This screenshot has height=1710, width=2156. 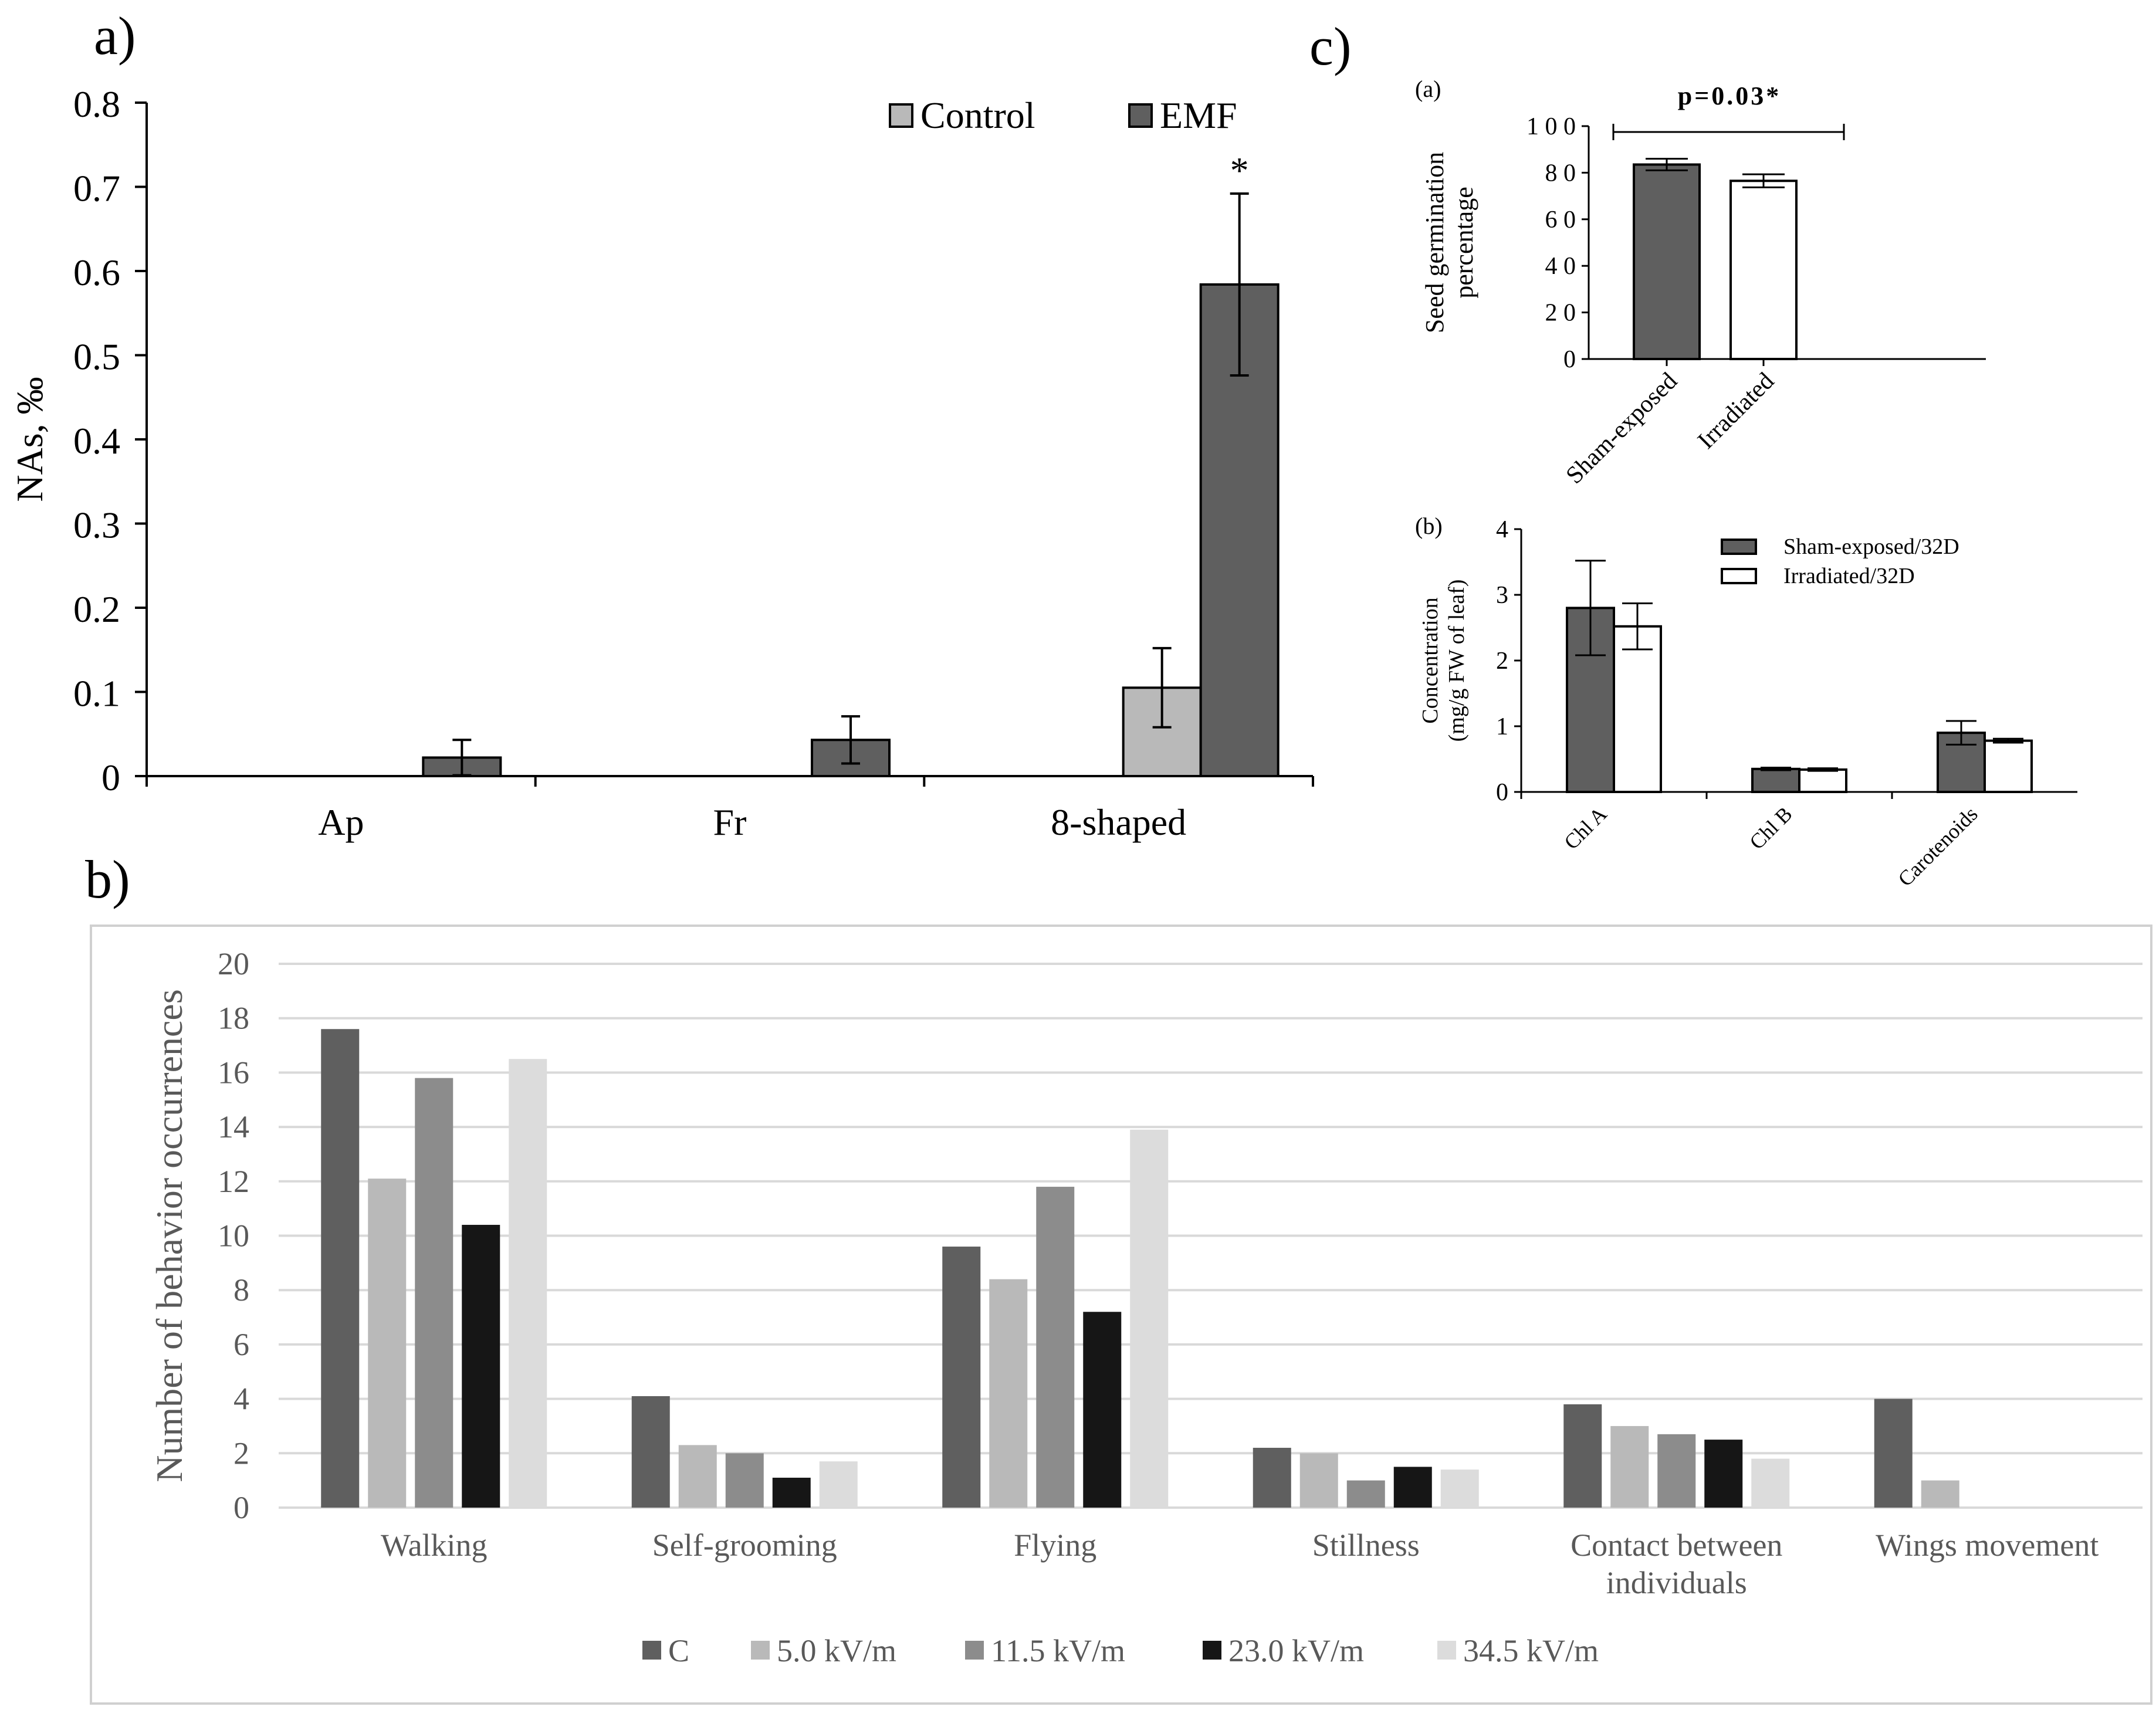 What do you see at coordinates (241, 1290) in the screenshot?
I see `chart-b-y-tick-label: 8` at bounding box center [241, 1290].